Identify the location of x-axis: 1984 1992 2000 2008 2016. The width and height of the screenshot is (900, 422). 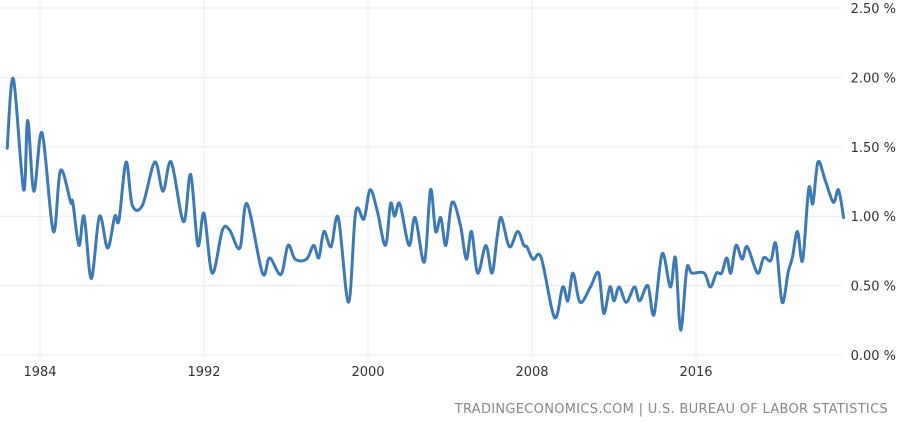
(367, 372).